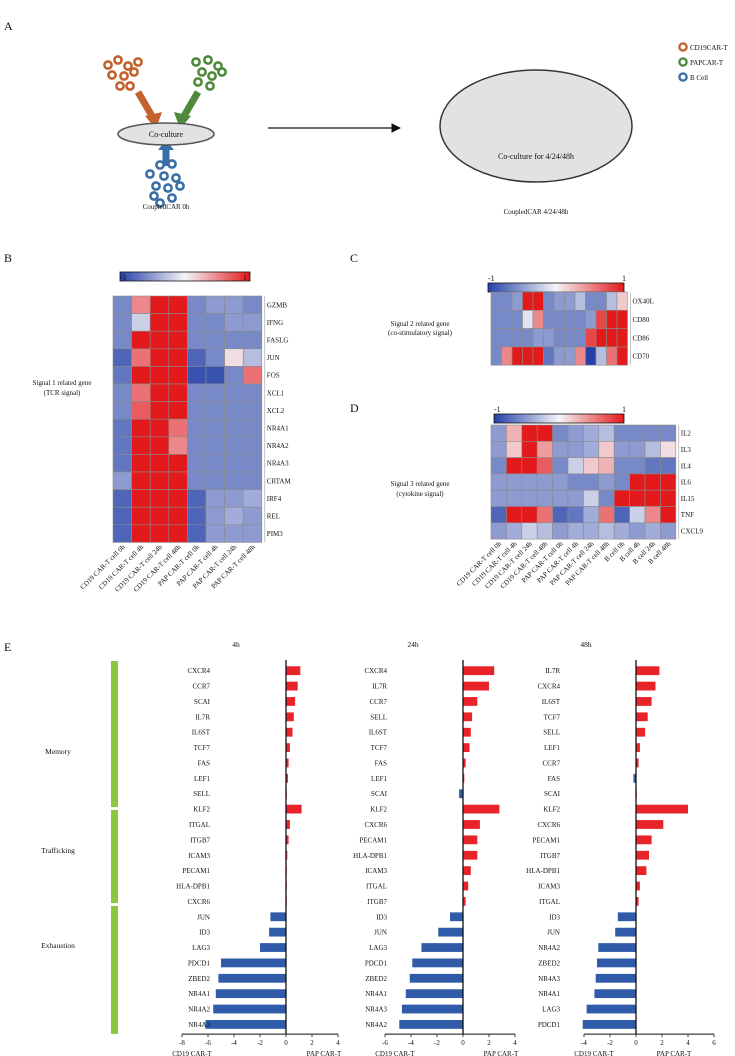  I want to click on panel-label-a: A, so click(8, 26).